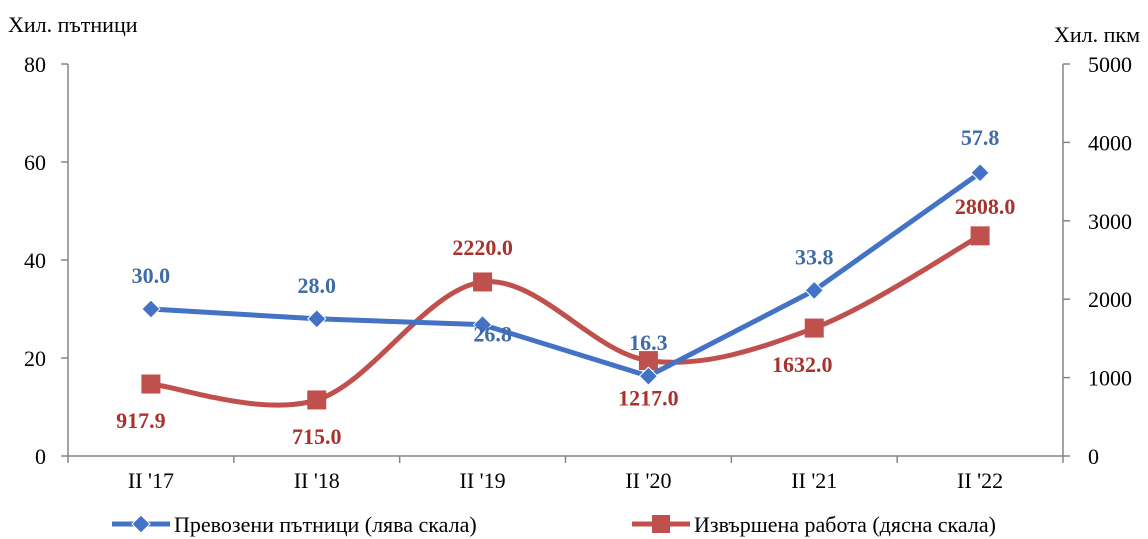  I want to click on x-tick-label: II '17, so click(151, 480).